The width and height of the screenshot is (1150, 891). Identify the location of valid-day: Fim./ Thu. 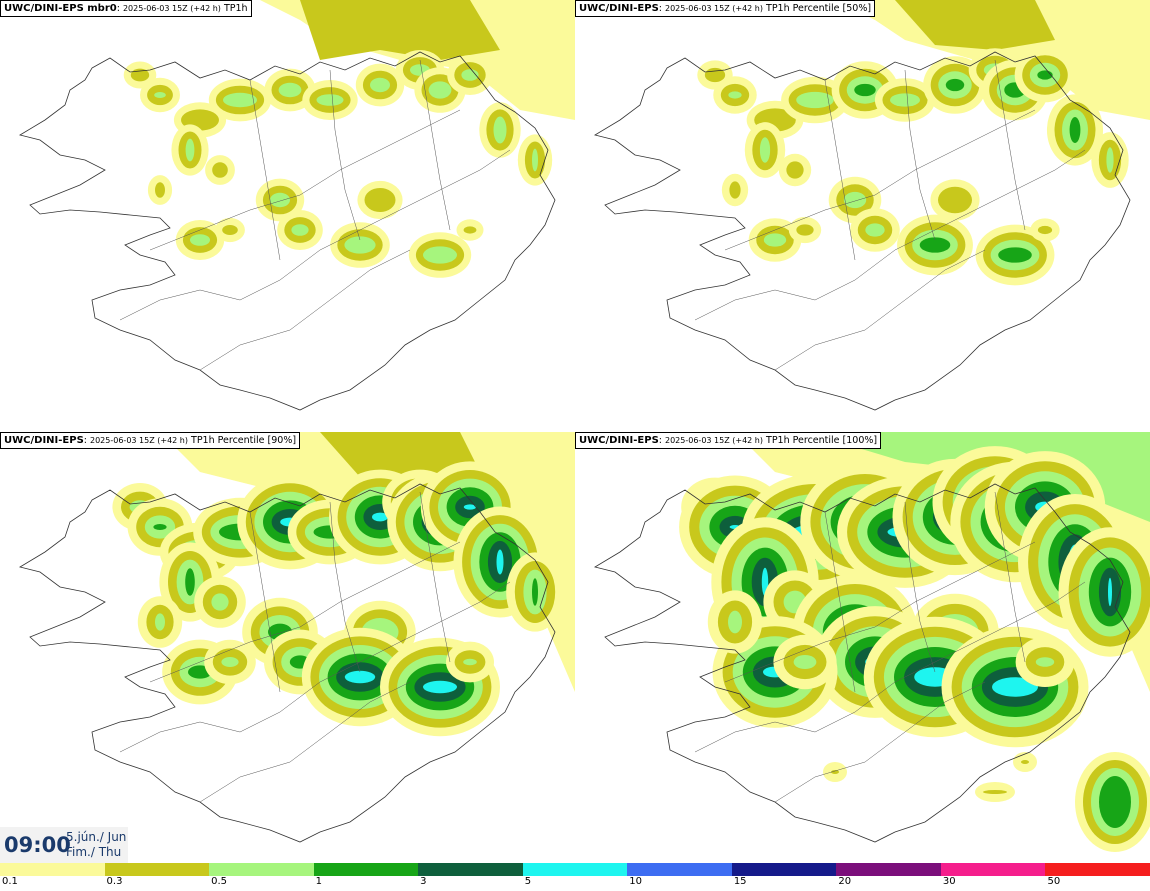
(94, 852).